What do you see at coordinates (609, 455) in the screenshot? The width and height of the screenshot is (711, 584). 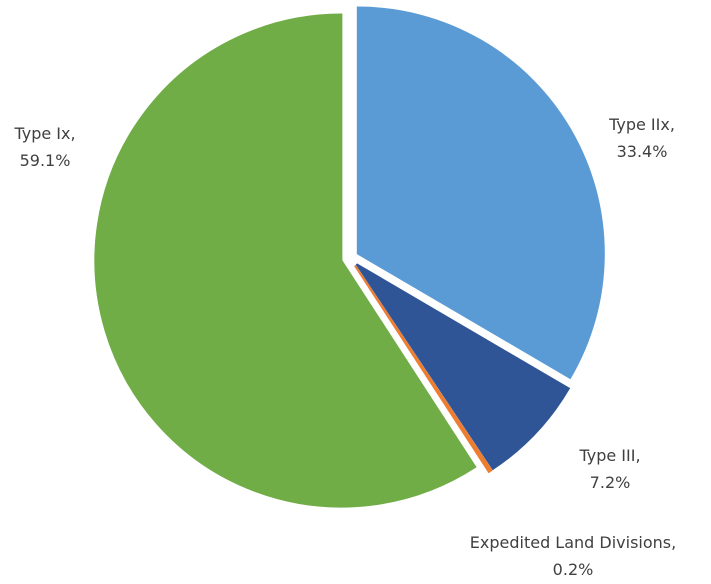 I see `category-label: Type III,` at bounding box center [609, 455].